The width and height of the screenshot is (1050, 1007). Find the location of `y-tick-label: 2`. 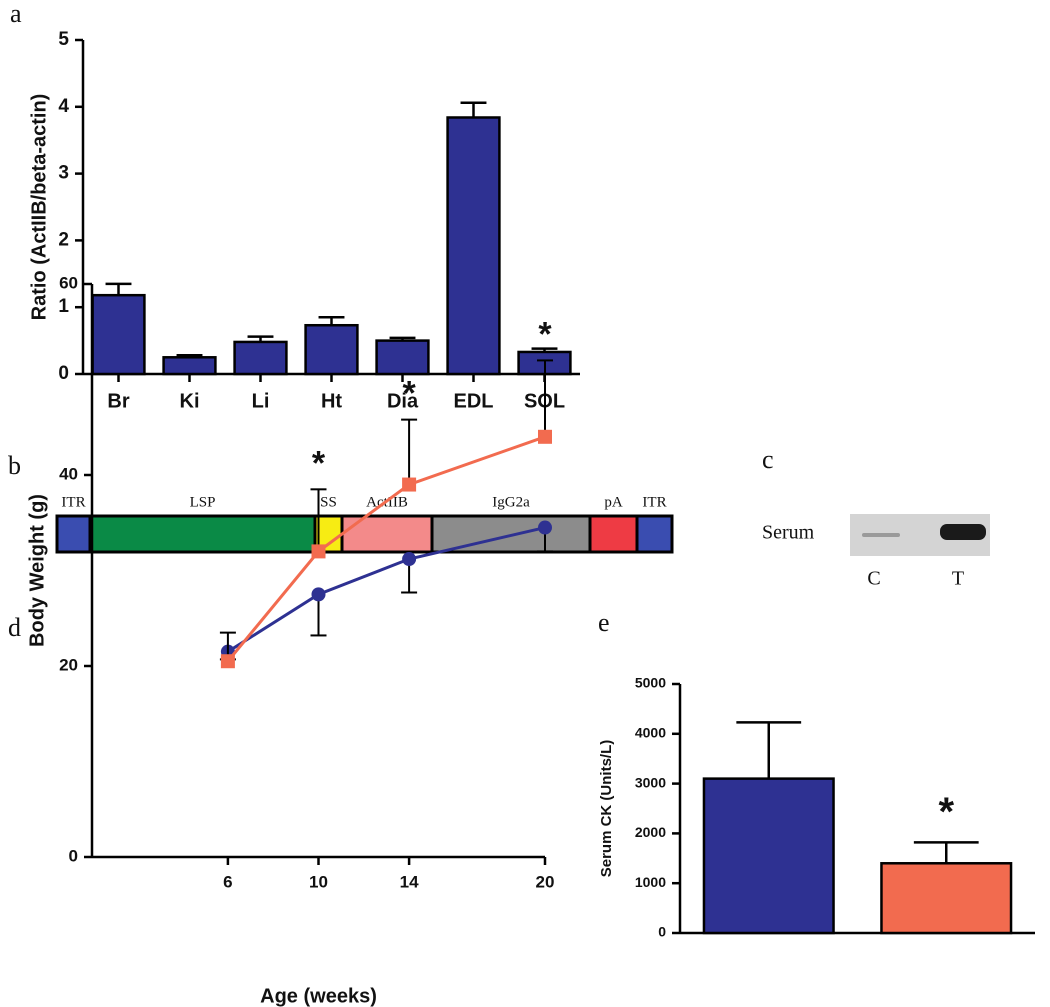

y-tick-label: 2 is located at coordinates (63, 239).